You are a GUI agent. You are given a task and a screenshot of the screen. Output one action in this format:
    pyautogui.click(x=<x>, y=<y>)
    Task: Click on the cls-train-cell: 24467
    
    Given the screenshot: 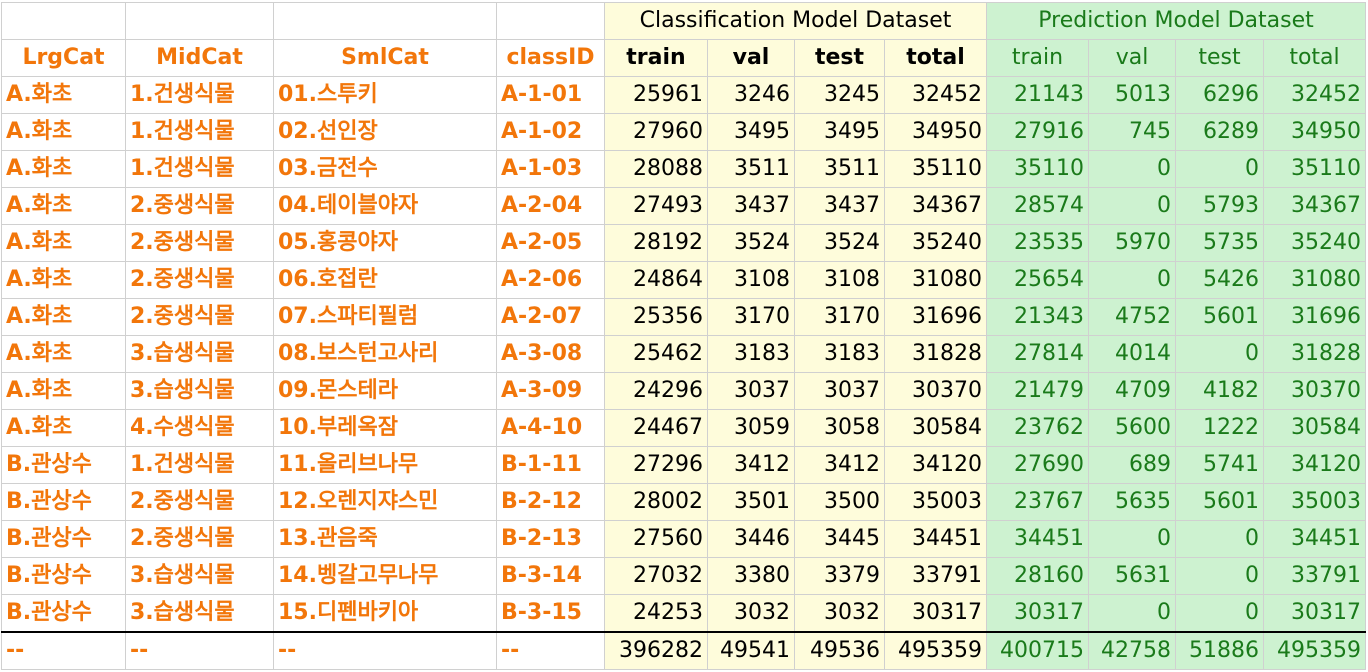 What is the action you would take?
    pyautogui.click(x=656, y=428)
    